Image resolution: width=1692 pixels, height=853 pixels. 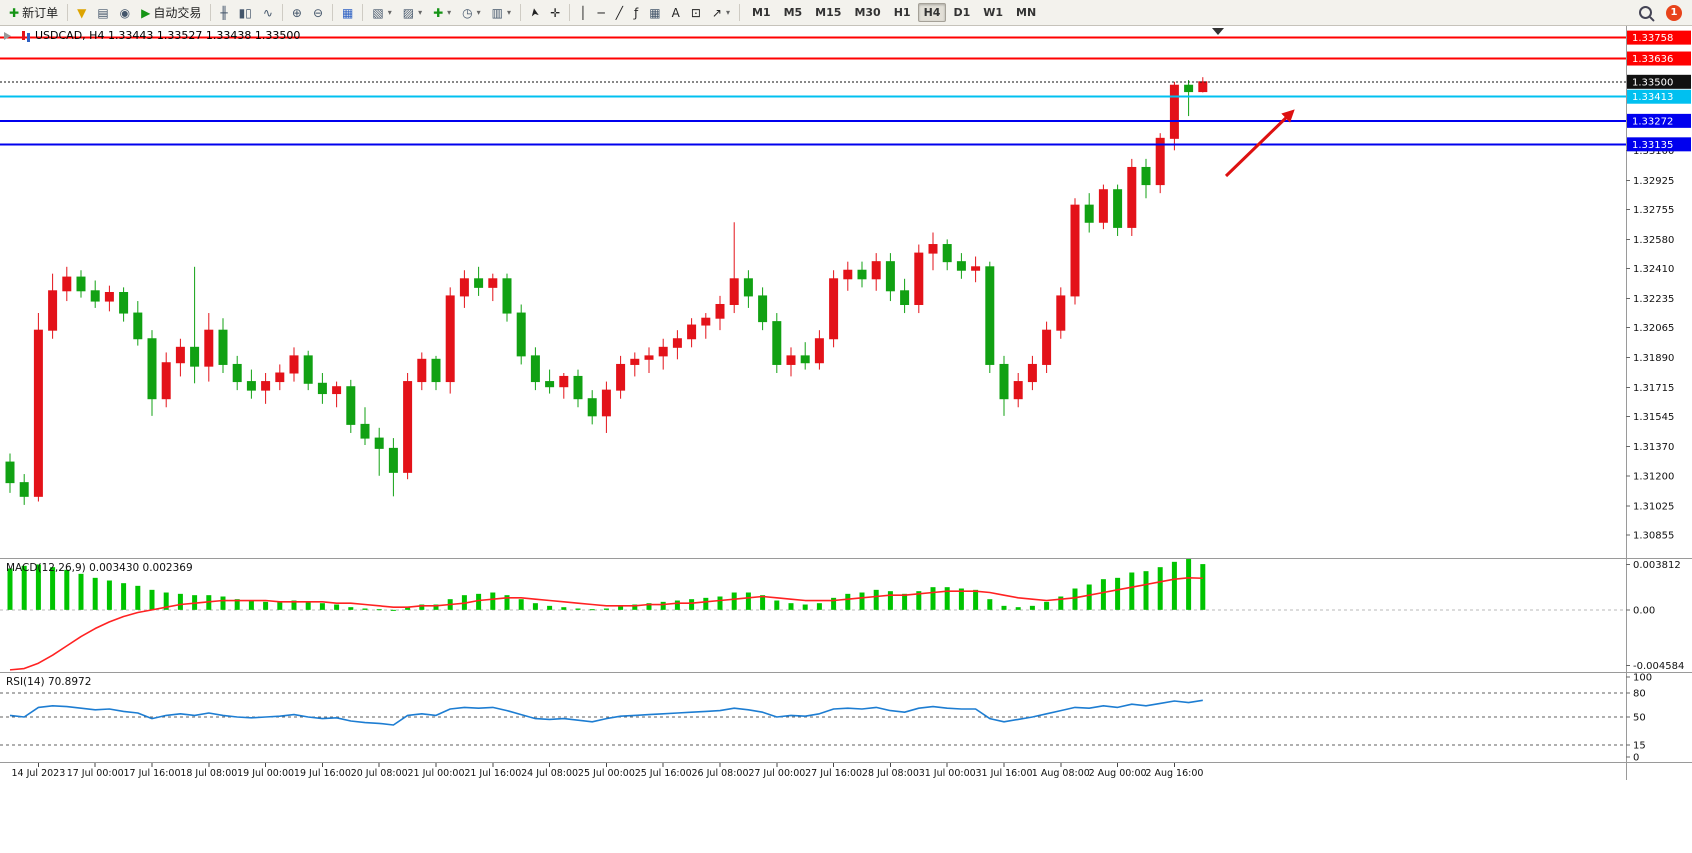 What do you see at coordinates (793, 12) in the screenshot?
I see `timeframe-button-m5: M5` at bounding box center [793, 12].